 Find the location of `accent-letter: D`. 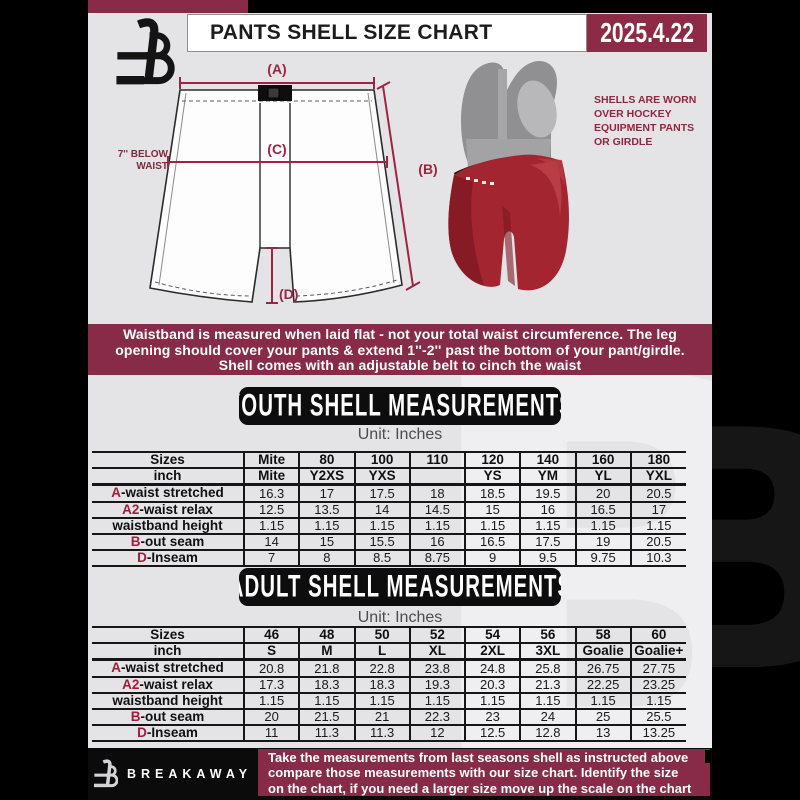

accent-letter: D is located at coordinates (142, 558).